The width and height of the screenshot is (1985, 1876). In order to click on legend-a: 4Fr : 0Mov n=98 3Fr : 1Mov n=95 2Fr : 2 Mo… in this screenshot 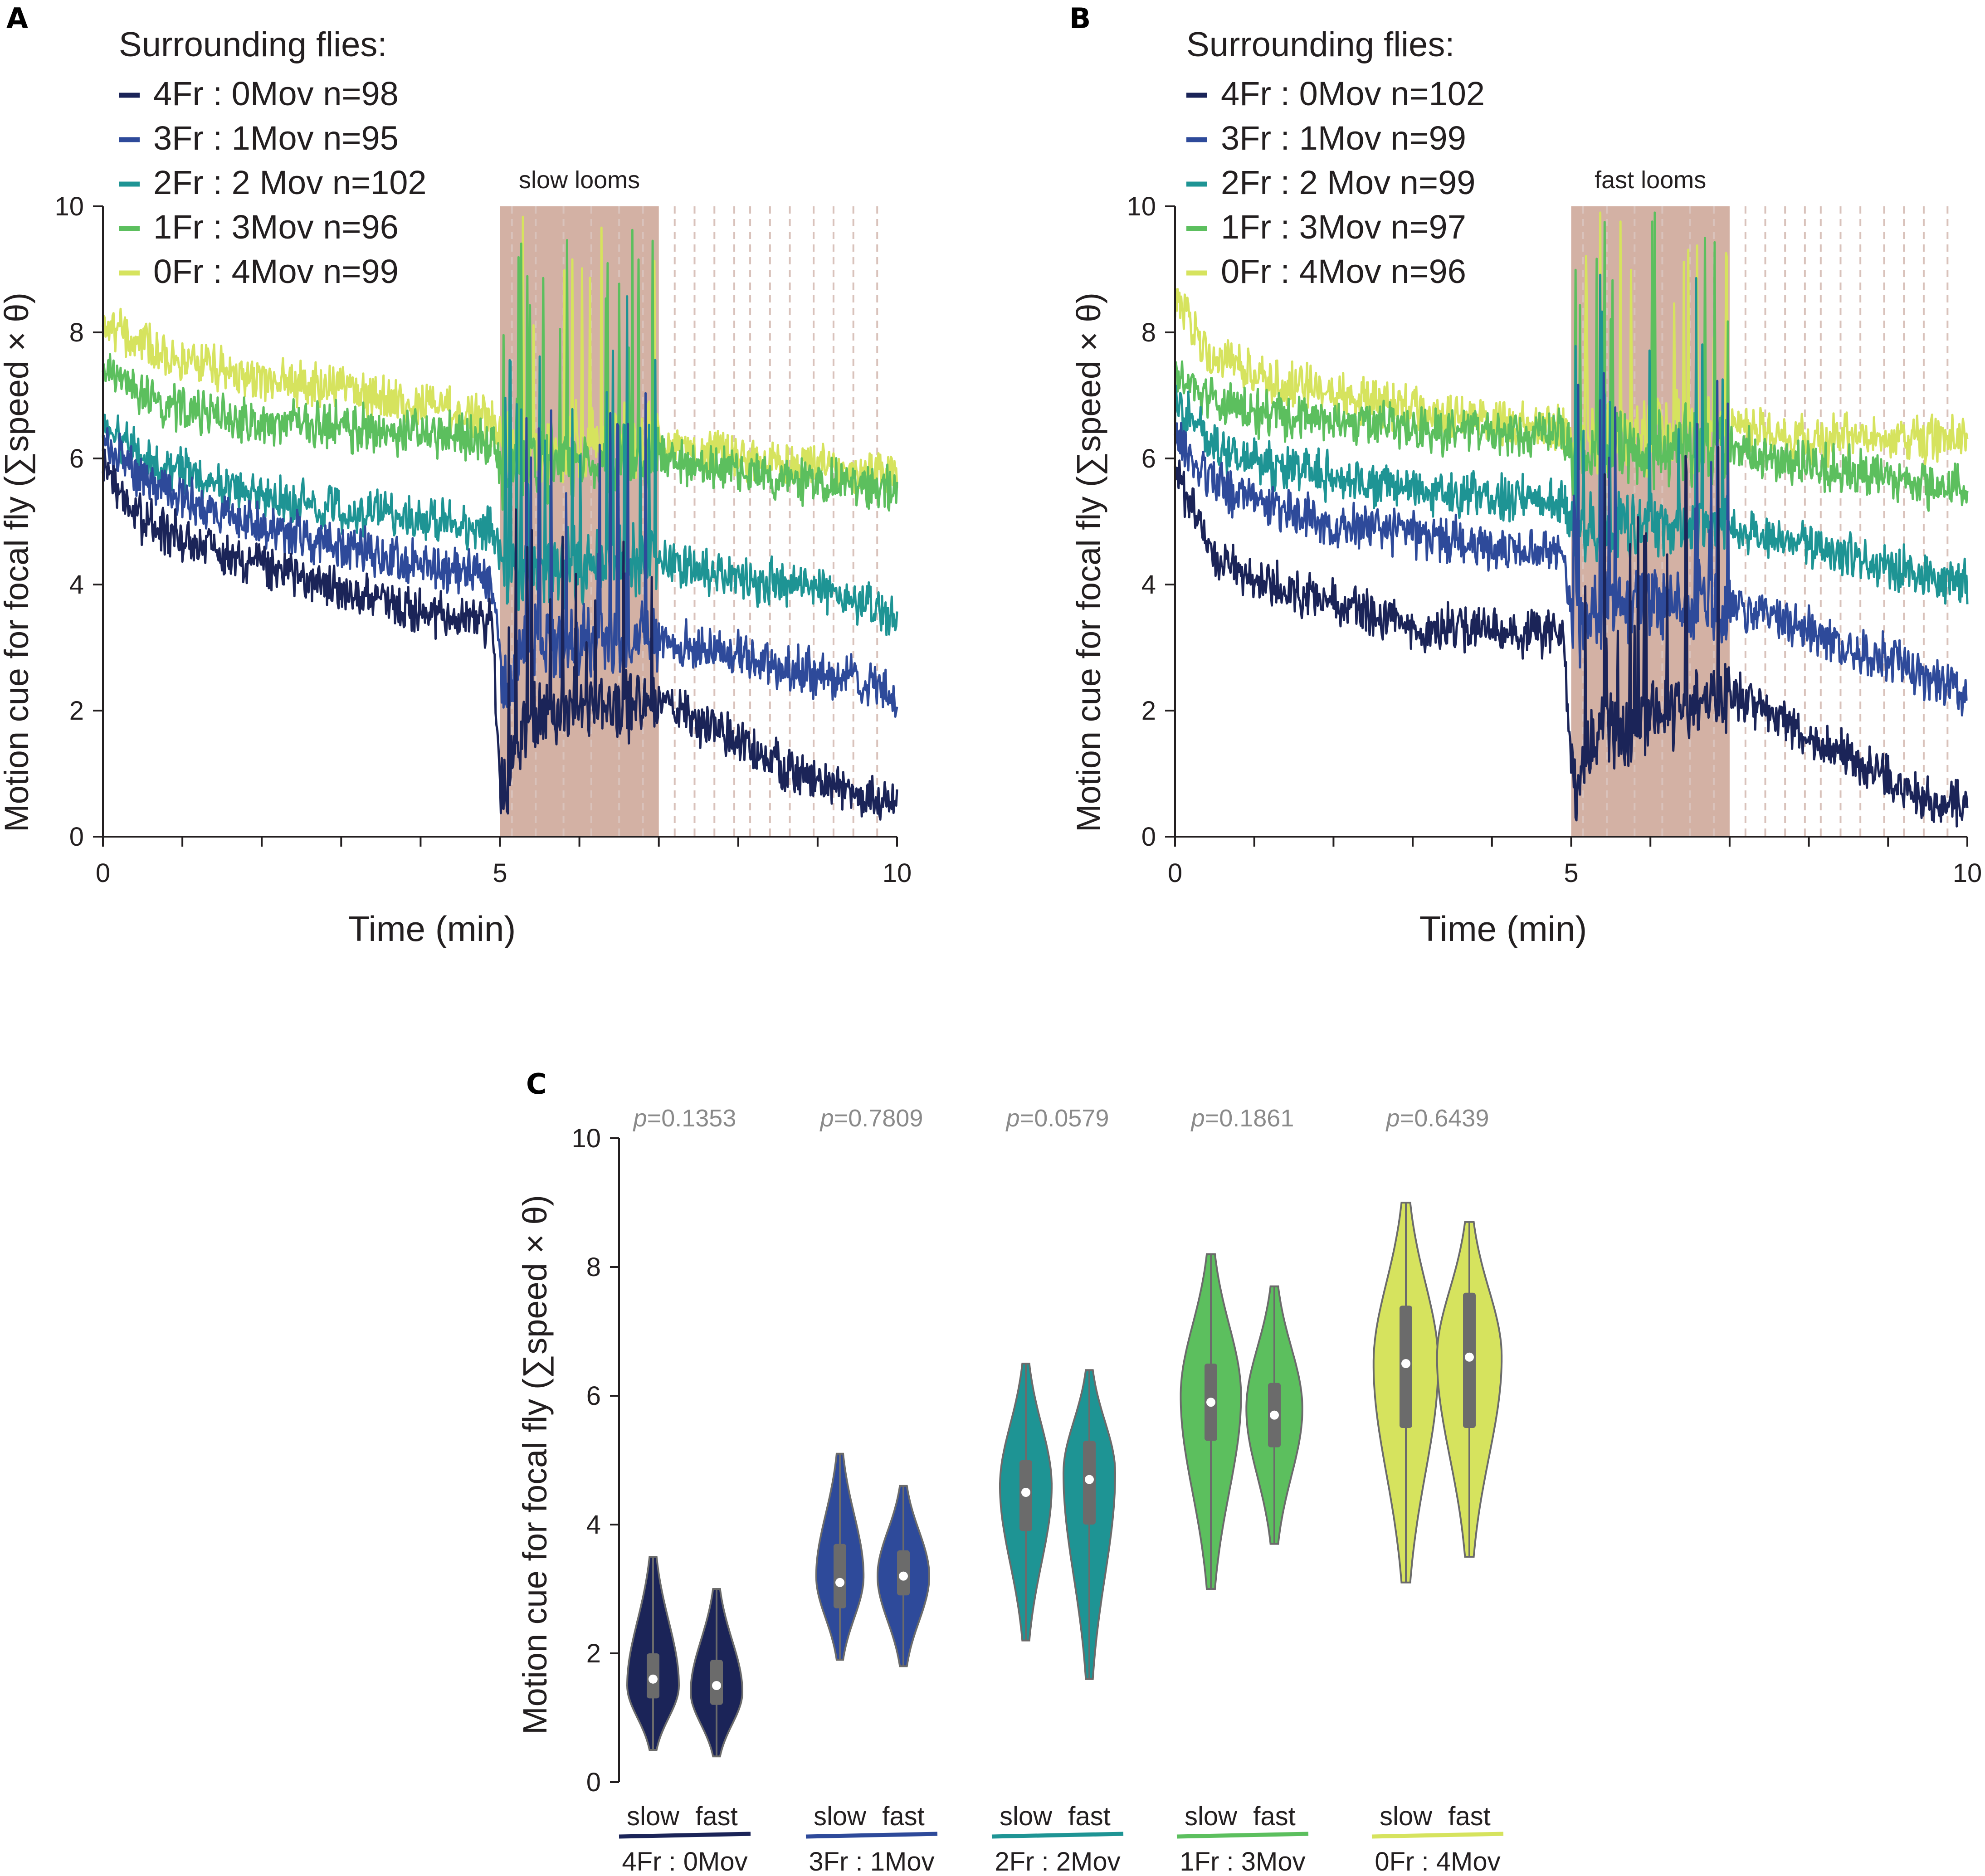, I will do `click(273, 182)`.